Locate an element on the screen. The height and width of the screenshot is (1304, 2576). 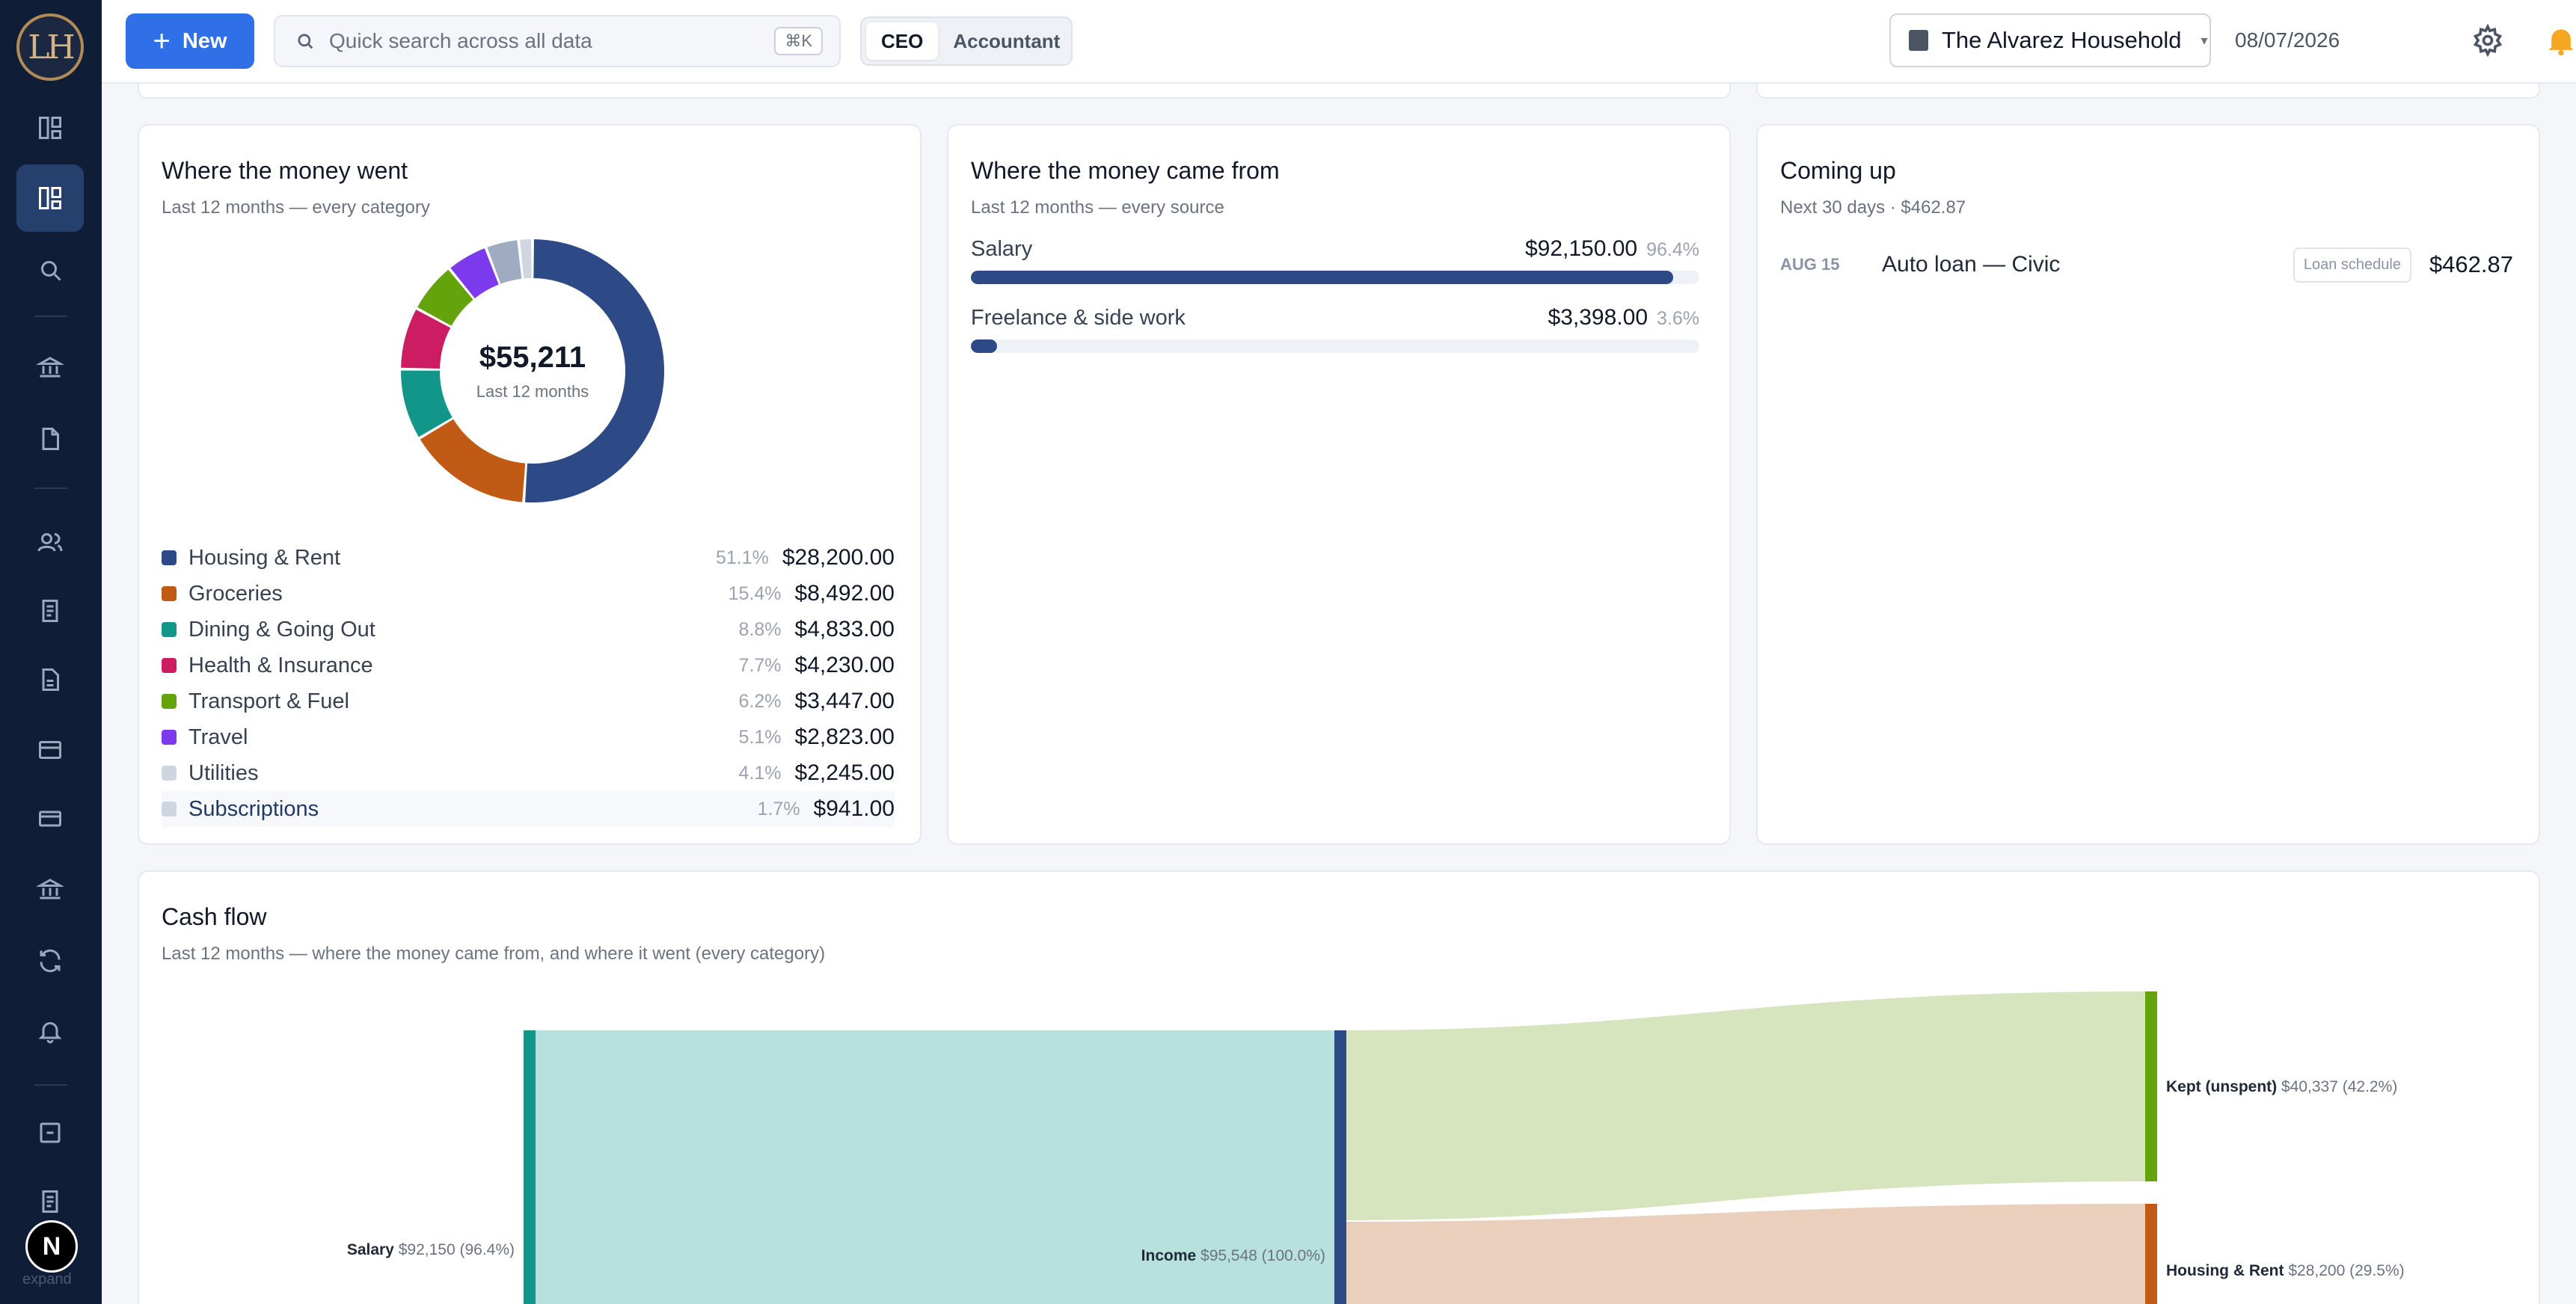
donut-total: $55,211 is located at coordinates (532, 357).